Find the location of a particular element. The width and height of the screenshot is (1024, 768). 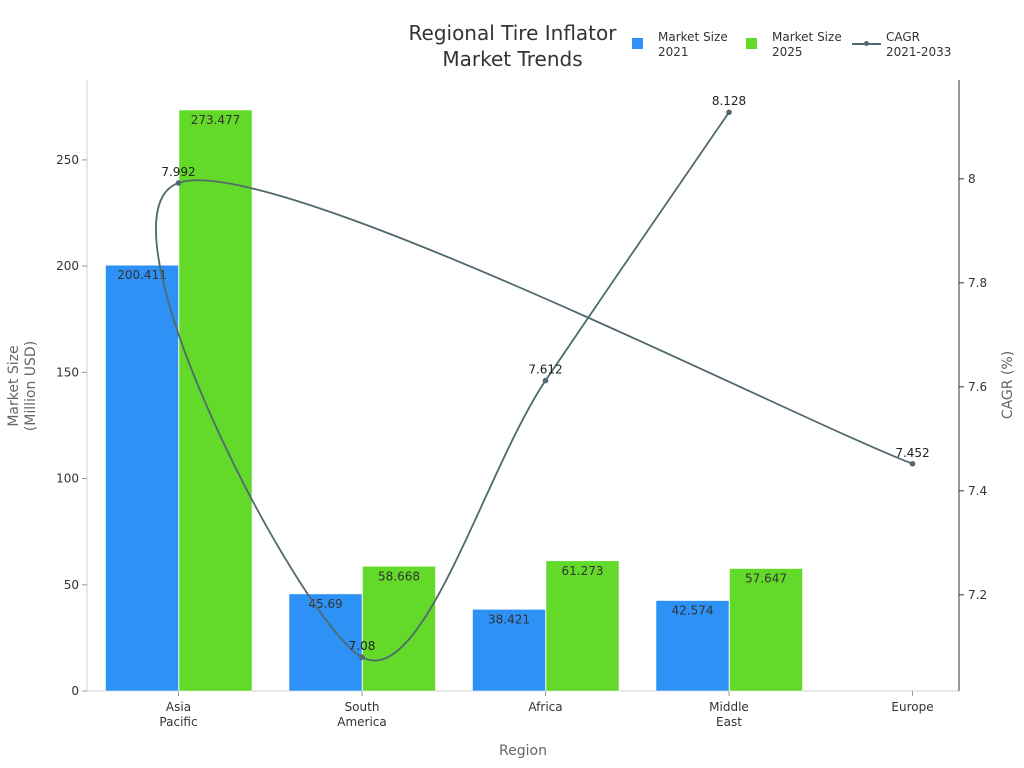

bar-data-label: 61.273 is located at coordinates (583, 571).